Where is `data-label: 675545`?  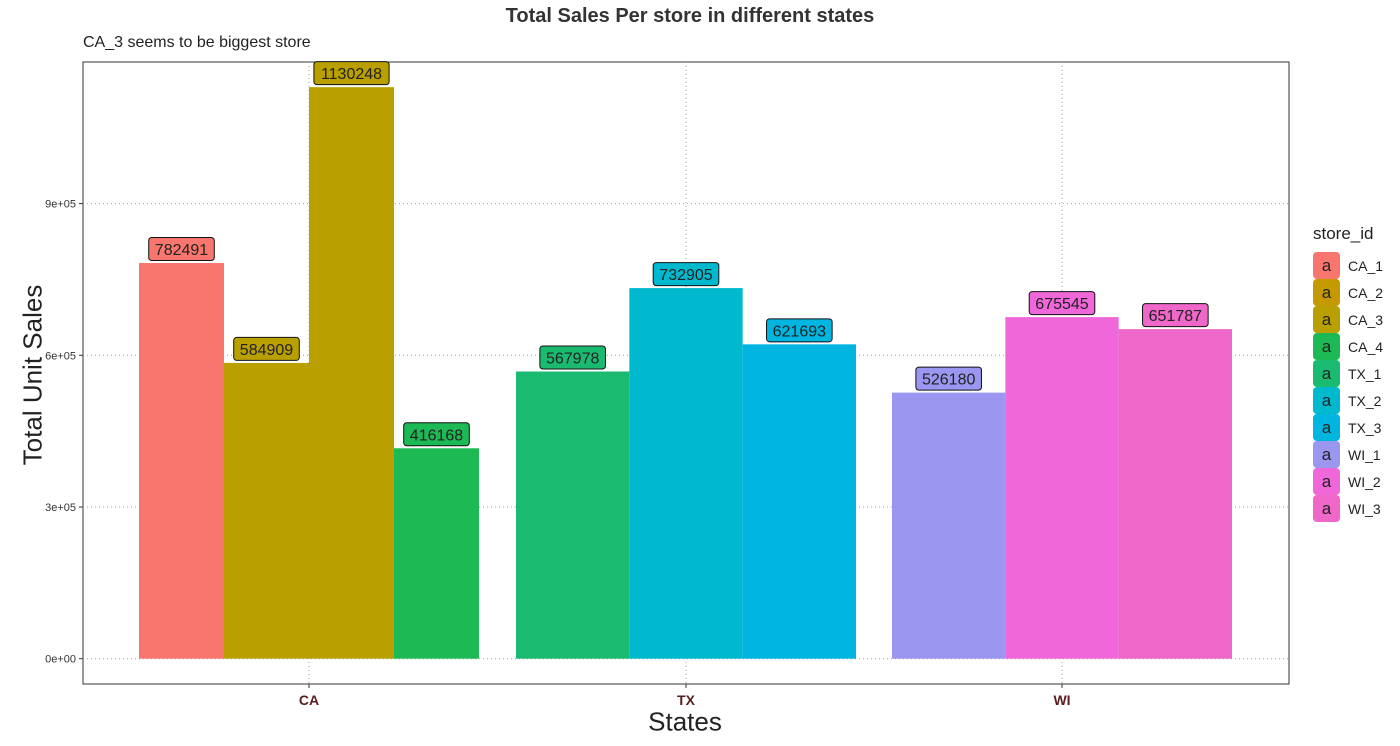 data-label: 675545 is located at coordinates (1061, 304).